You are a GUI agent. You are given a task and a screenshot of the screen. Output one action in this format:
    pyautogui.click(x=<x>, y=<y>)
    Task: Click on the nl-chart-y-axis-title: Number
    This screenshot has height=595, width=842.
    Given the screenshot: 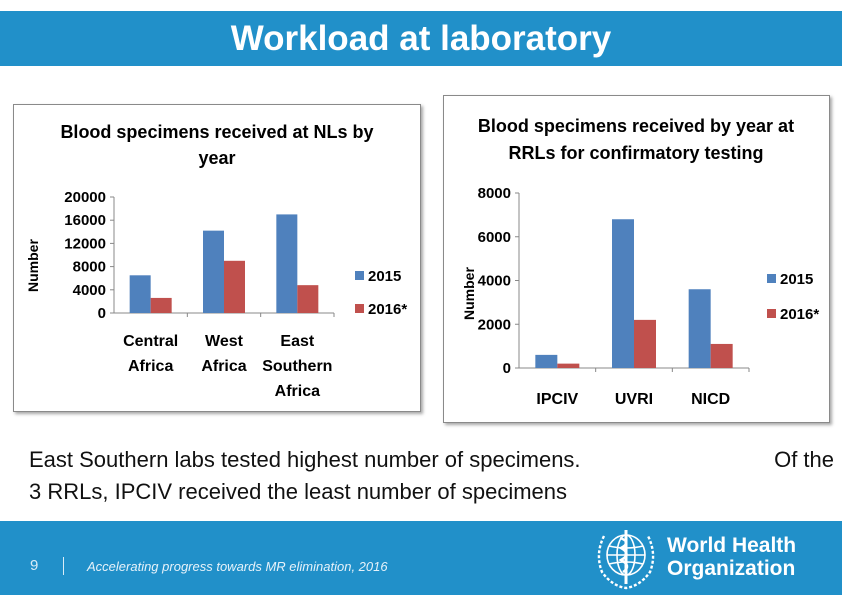 What is the action you would take?
    pyautogui.click(x=33, y=265)
    